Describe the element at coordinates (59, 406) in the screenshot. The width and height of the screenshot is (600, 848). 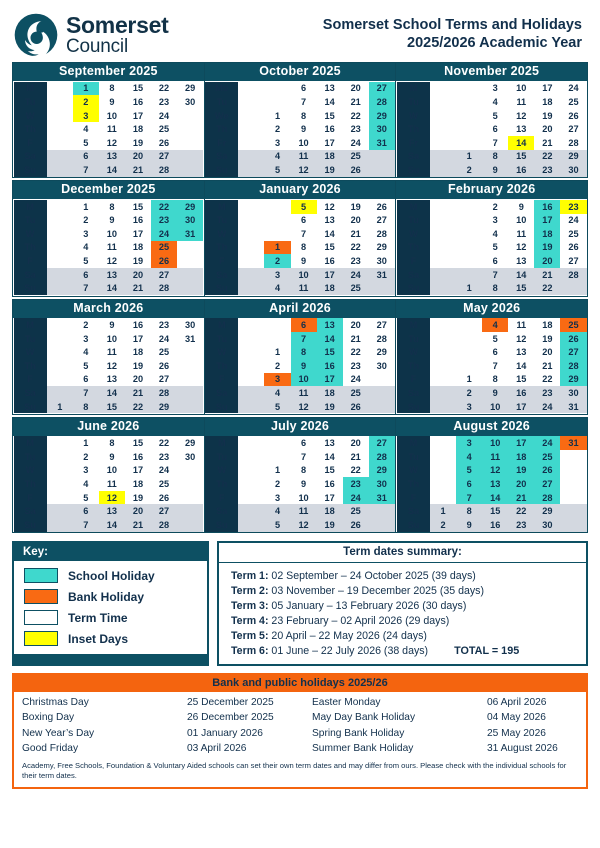
I see `day-cell: 1` at that location.